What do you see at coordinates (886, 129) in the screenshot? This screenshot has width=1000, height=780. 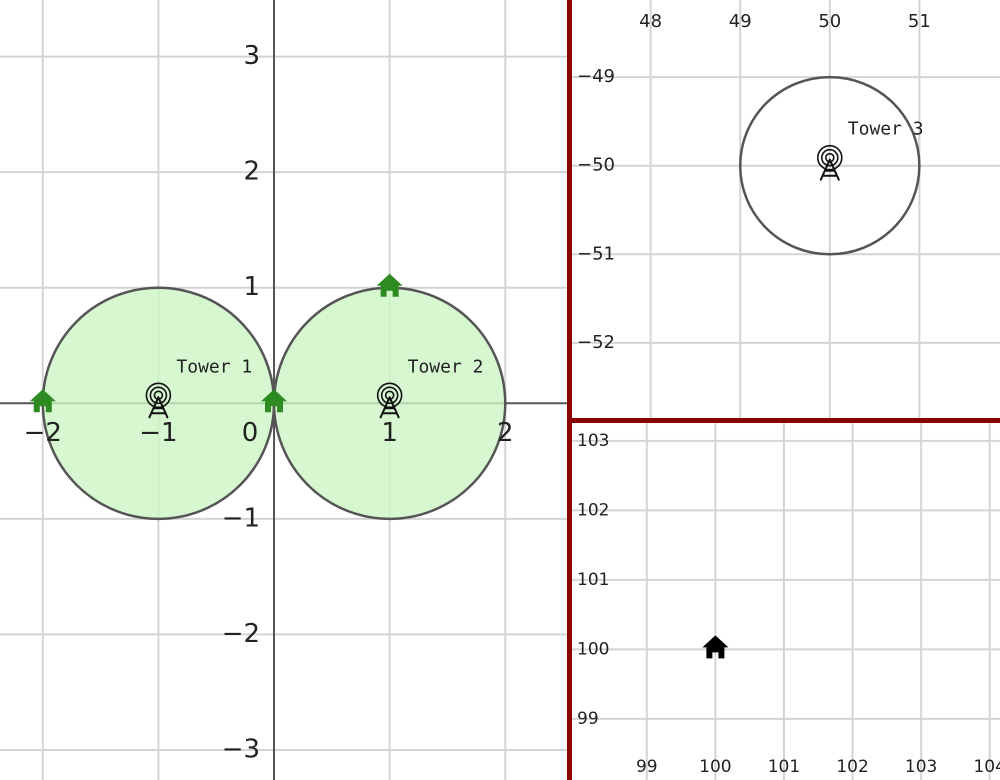 I see `tower-label: Tower 3` at bounding box center [886, 129].